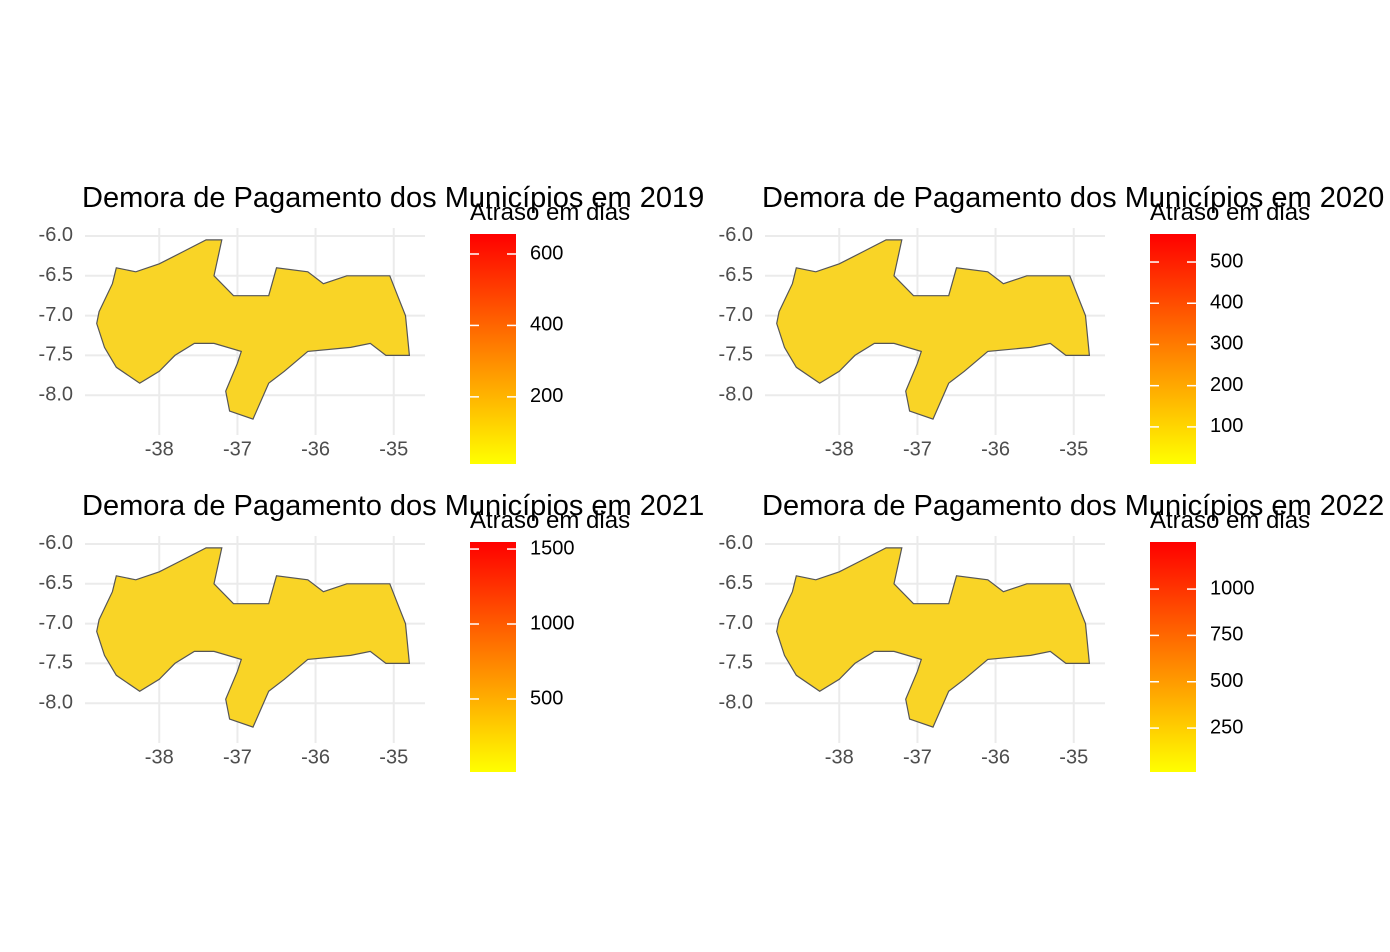 This screenshot has height=952, width=1390. What do you see at coordinates (546, 253) in the screenshot?
I see `colorbar-tick-label: 600` at bounding box center [546, 253].